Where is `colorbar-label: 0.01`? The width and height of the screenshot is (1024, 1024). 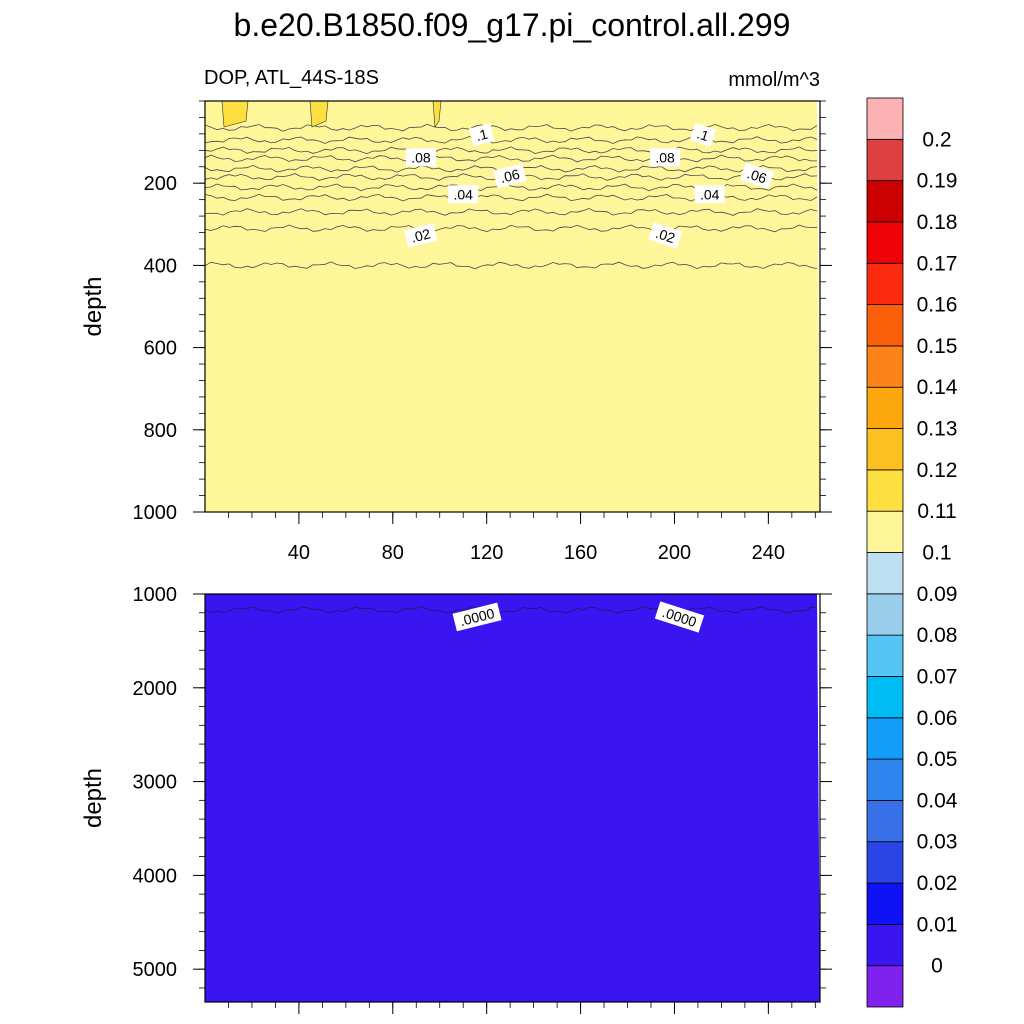 colorbar-label: 0.01 is located at coordinates (937, 924).